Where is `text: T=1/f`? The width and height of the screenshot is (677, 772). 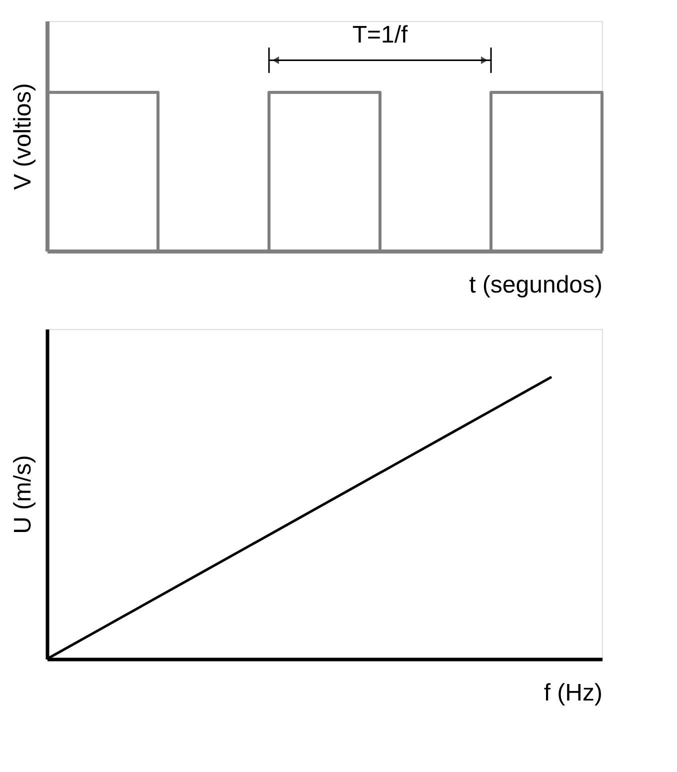
text: T=1/f is located at coordinates (380, 34).